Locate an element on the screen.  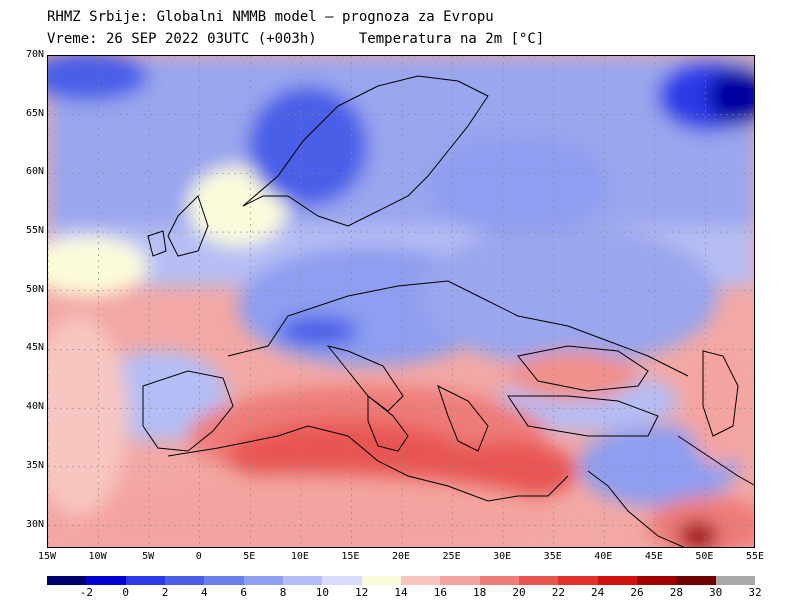
colorbar-label: 0 is located at coordinates (125, 592).